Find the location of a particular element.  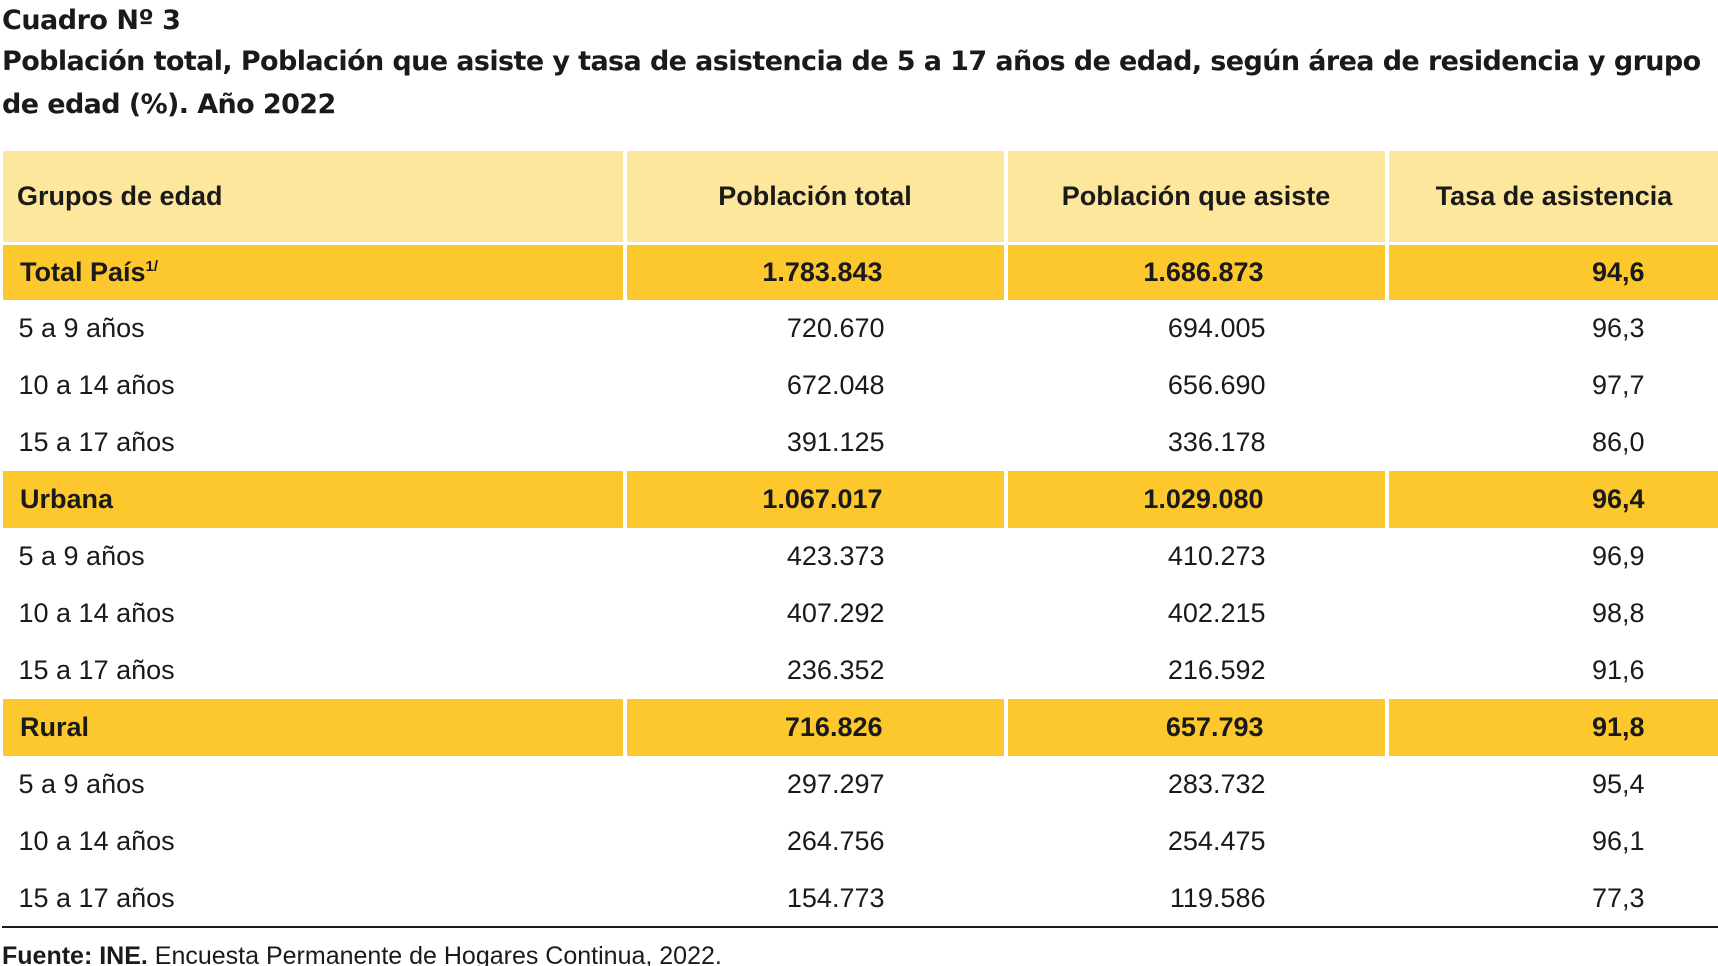

table-row: 10 a 14 años 407.292 402.215 98,8 is located at coordinates (860, 613).